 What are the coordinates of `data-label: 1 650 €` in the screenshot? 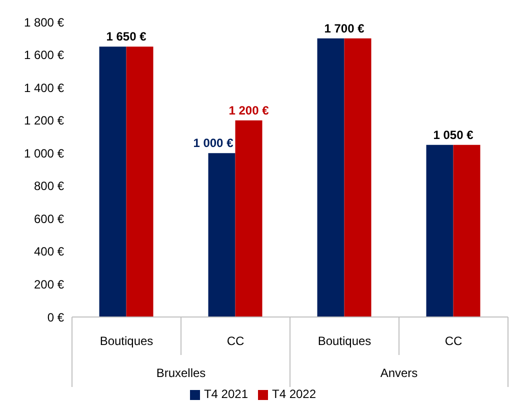 It's located at (126, 37).